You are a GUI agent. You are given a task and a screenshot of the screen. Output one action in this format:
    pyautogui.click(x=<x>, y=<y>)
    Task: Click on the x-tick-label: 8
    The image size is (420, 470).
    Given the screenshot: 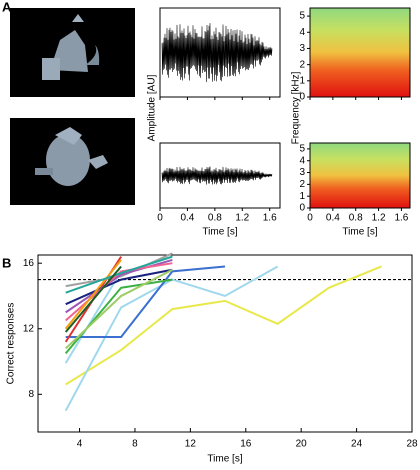 What is the action you would take?
    pyautogui.click(x=135, y=444)
    